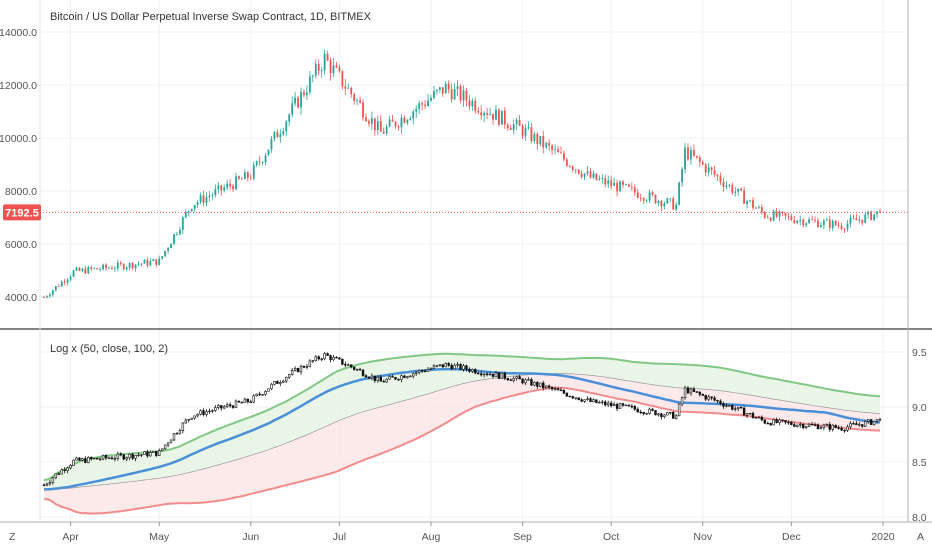  Describe the element at coordinates (109, 349) in the screenshot. I see `indicator-title: Log x (50, close, 100, 2)` at that location.